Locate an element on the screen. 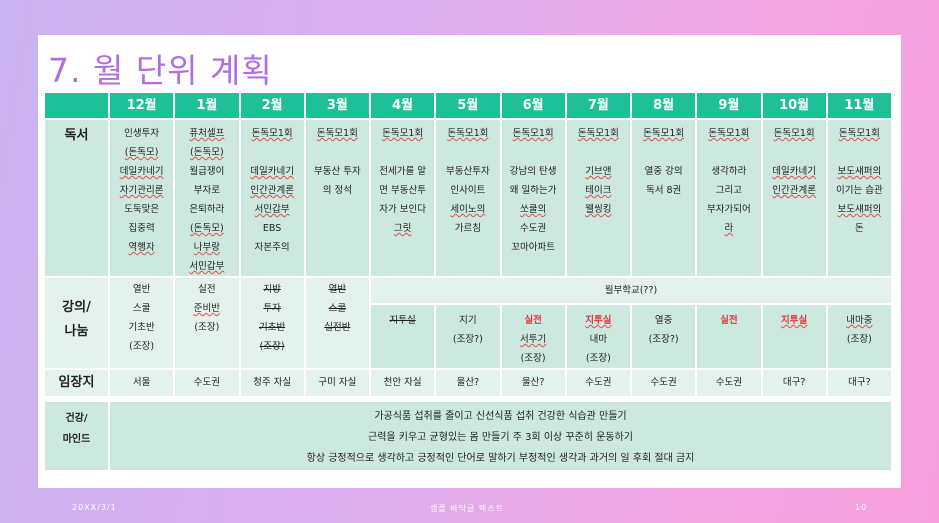 This screenshot has height=523, width=939. lecture-item: (조장?) is located at coordinates (467, 339).